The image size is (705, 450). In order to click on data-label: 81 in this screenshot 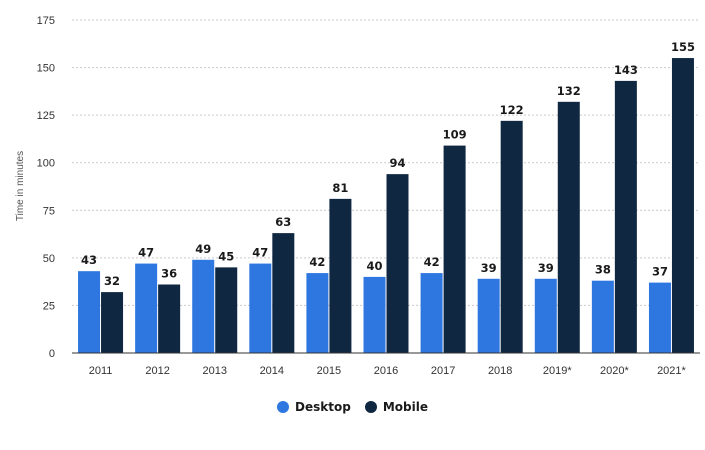, I will do `click(340, 188)`.